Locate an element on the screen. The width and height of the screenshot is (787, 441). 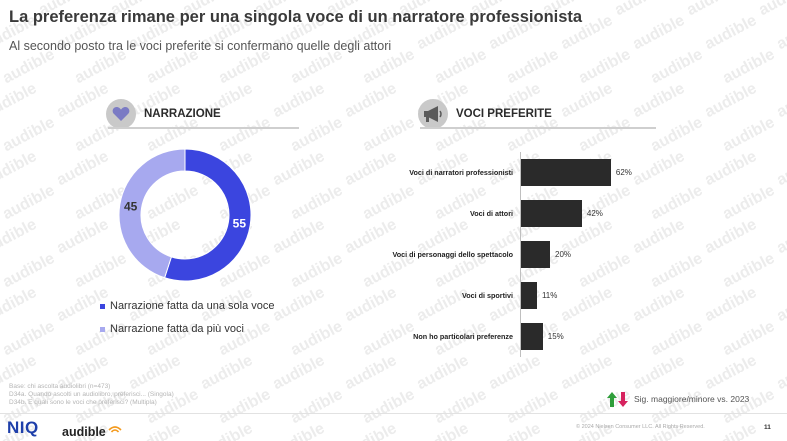
voci-header: VOCI PREFERITE is located at coordinates (485, 114).